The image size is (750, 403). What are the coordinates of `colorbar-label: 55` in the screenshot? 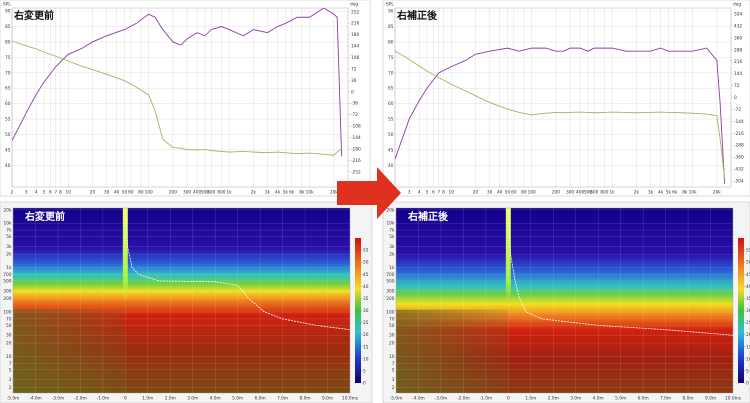 It's located at (366, 251).